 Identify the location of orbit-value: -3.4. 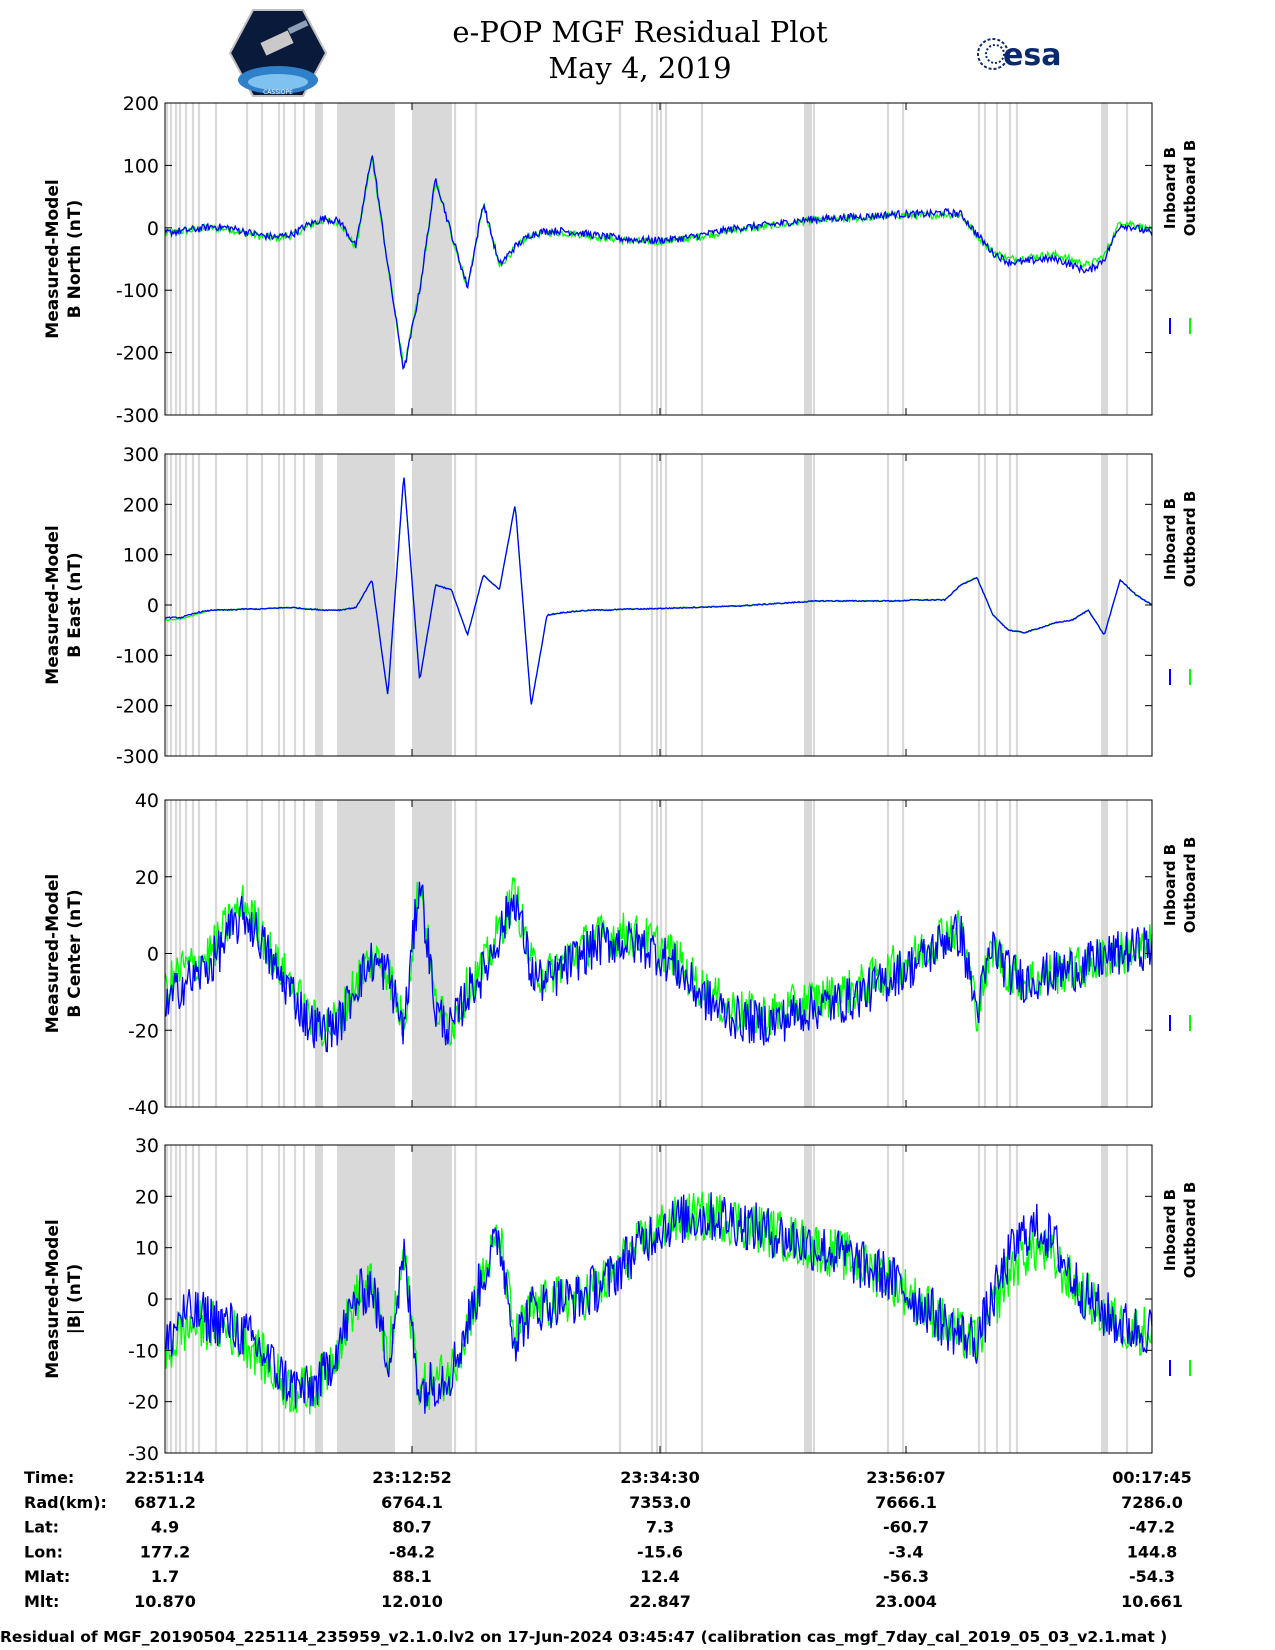
(906, 1551).